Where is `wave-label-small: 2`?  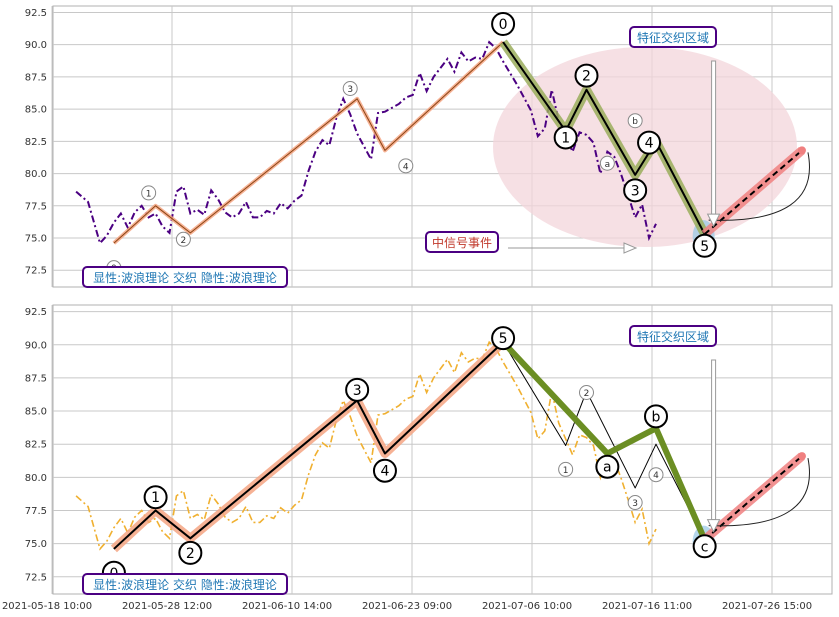 wave-label-small: 2 is located at coordinates (184, 241).